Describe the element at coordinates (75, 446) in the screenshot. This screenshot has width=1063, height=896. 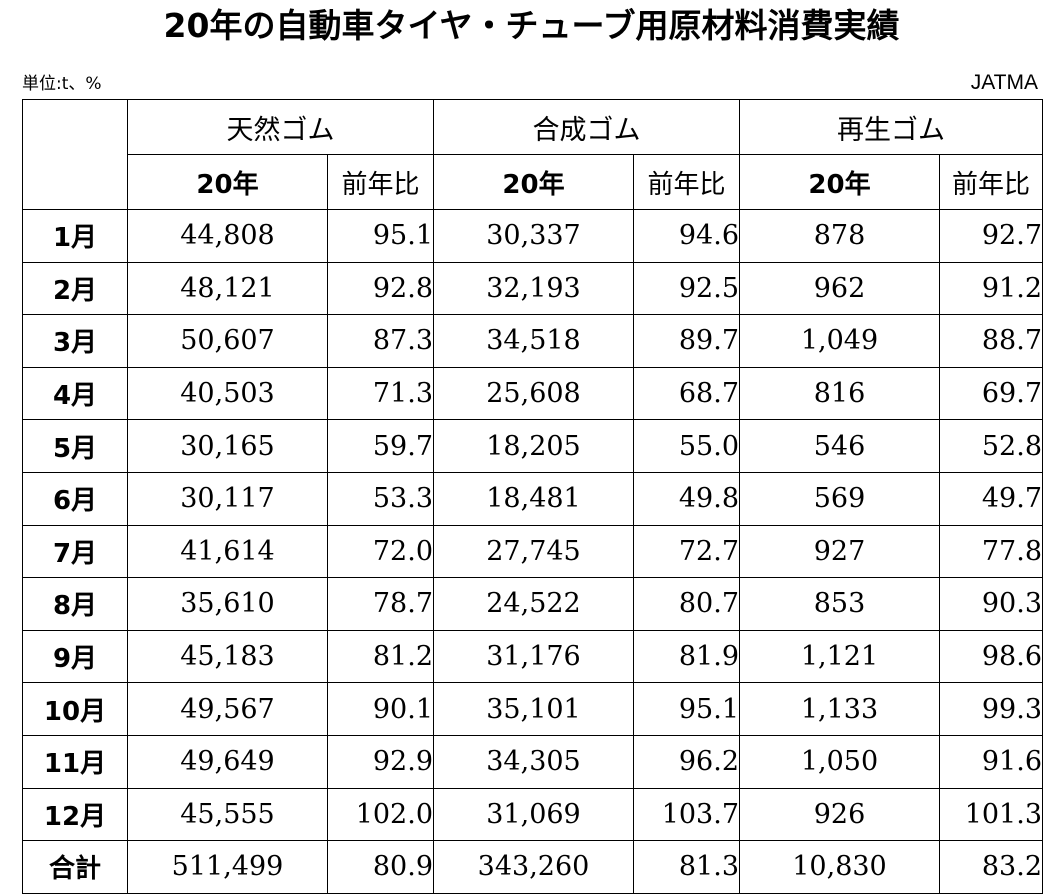
I see `month-cell: 5月` at that location.